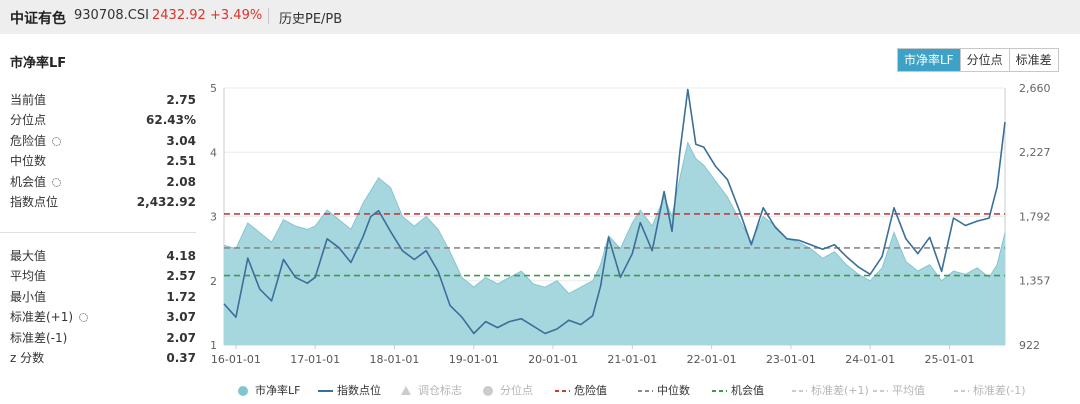 The width and height of the screenshot is (1080, 404). What do you see at coordinates (747, 390) in the screenshot?
I see `legend-label: 机会值` at bounding box center [747, 390].